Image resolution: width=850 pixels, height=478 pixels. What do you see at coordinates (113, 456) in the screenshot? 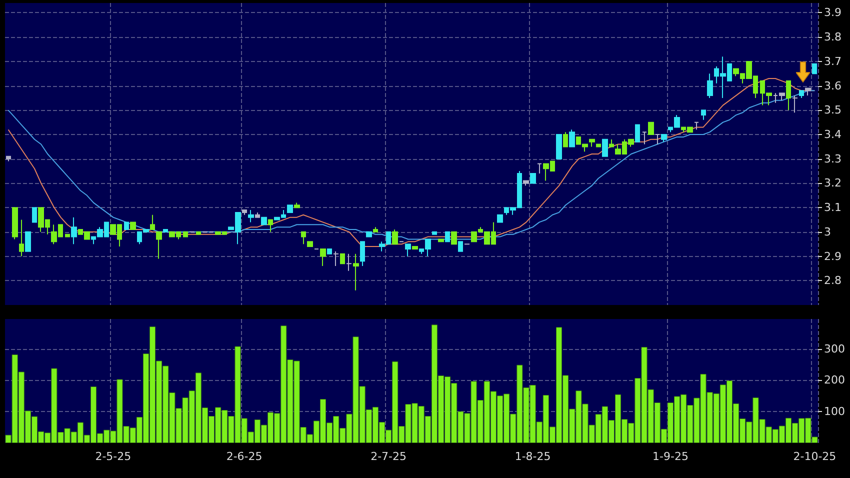
I see `x-tick-label: 2-5-25` at bounding box center [113, 456].